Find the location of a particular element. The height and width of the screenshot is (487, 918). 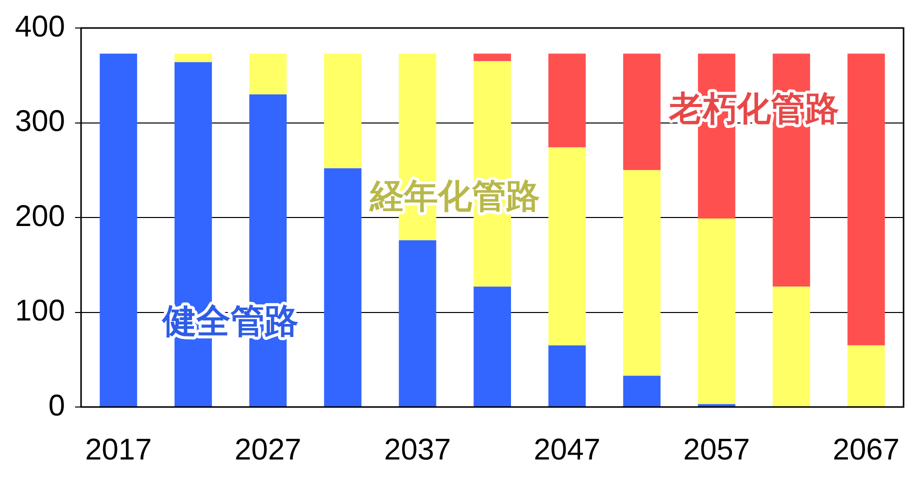

x-tick-label: 2067 is located at coordinates (866, 449).